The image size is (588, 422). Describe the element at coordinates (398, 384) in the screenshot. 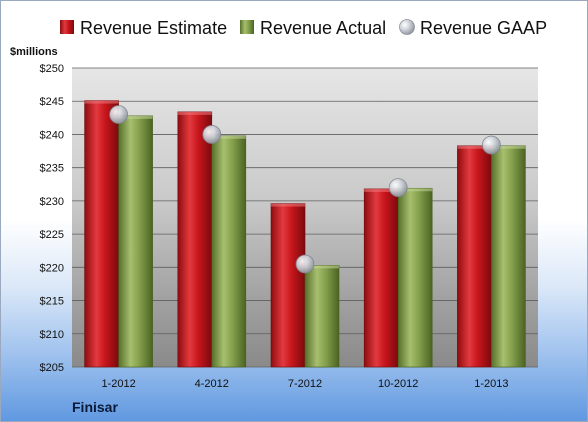

I see `x-tick-label: 10-2012` at that location.